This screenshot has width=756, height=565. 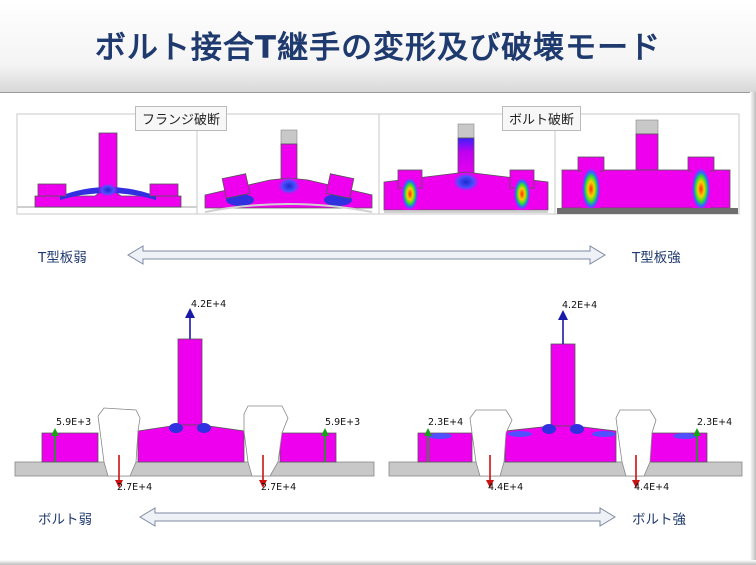 What do you see at coordinates (107, 170) in the screenshot?
I see `panel-1-model` at bounding box center [107, 170].